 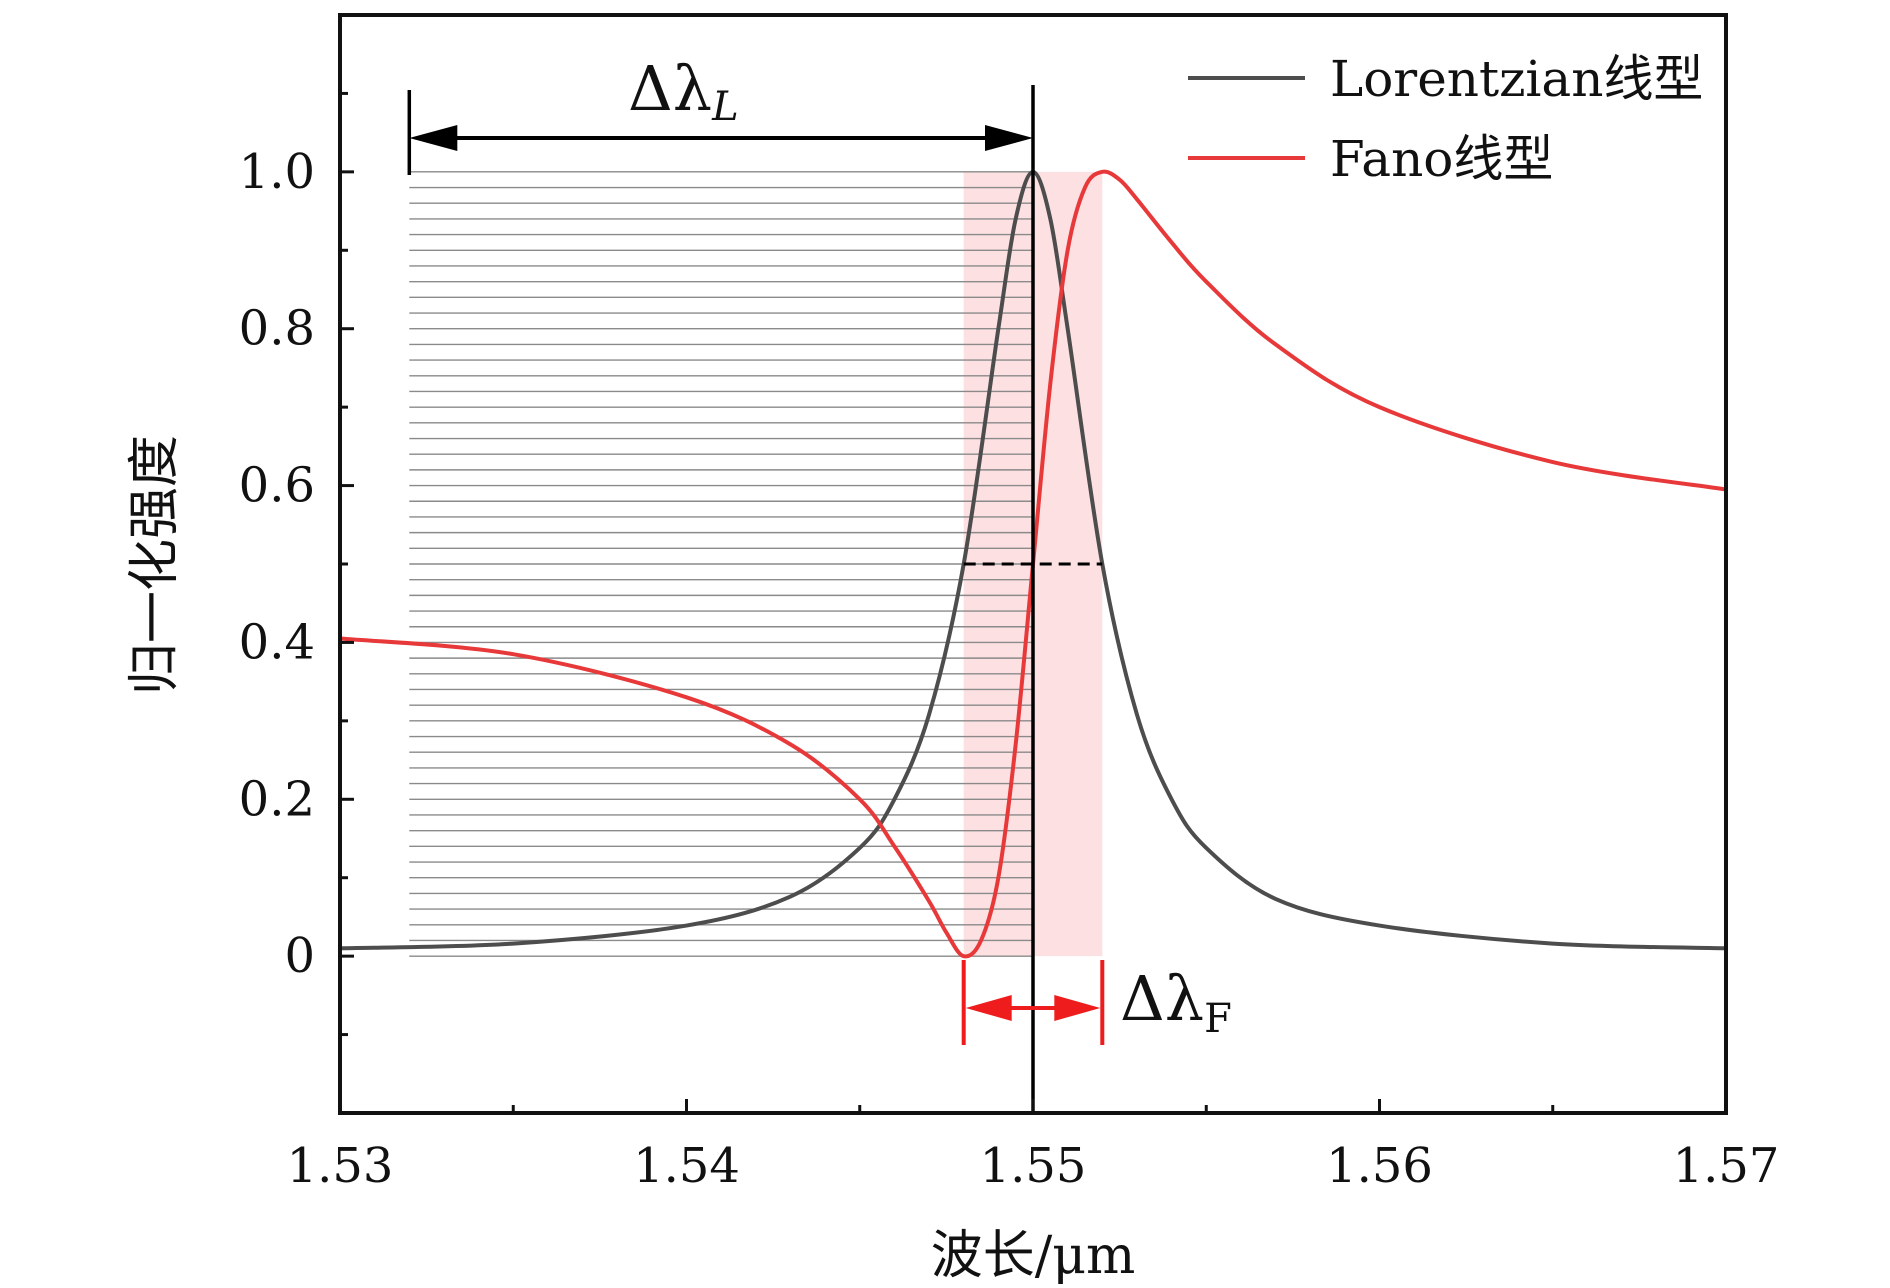 What do you see at coordinates (277, 172) in the screenshot?
I see `y-tick-label: 1.0` at bounding box center [277, 172].